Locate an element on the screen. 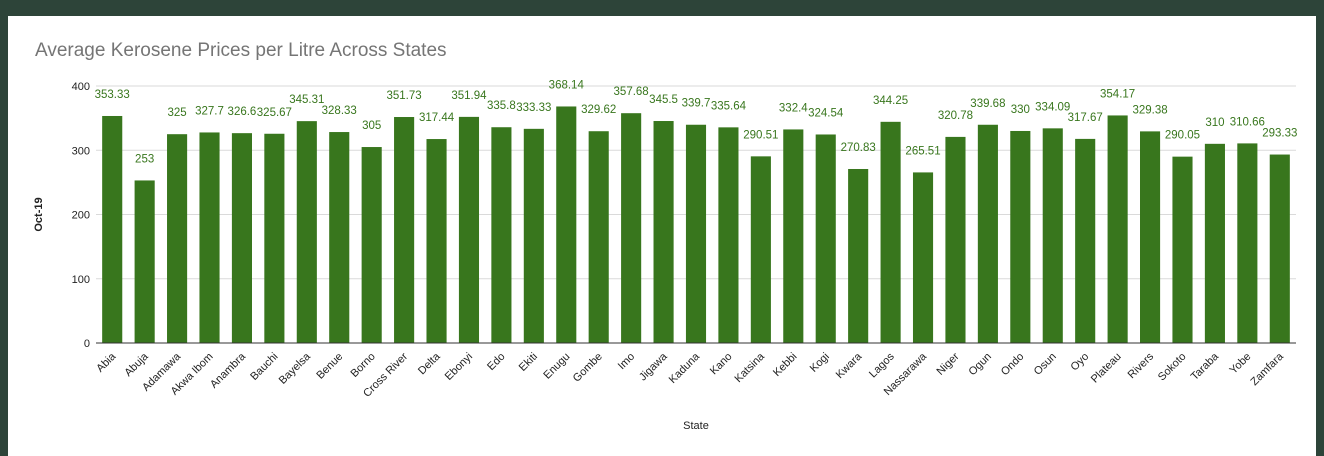 The image size is (1324, 456). data-label: 327.7 is located at coordinates (209, 111).